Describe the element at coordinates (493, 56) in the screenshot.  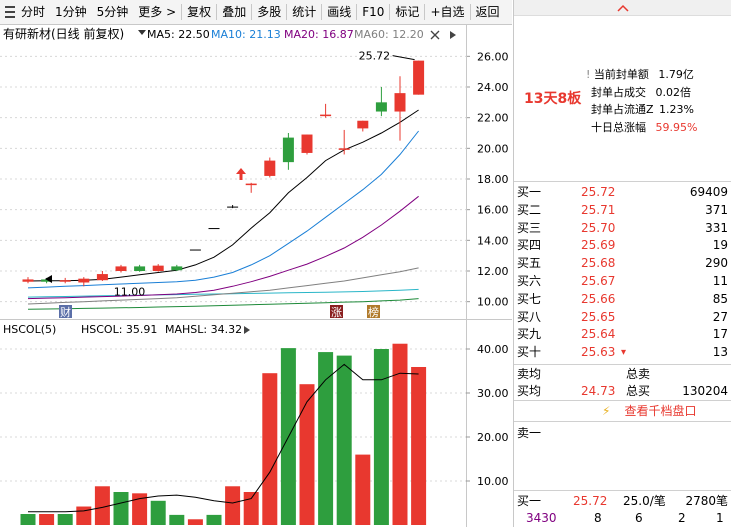
I see `price-tick-label: 26.00` at that location.